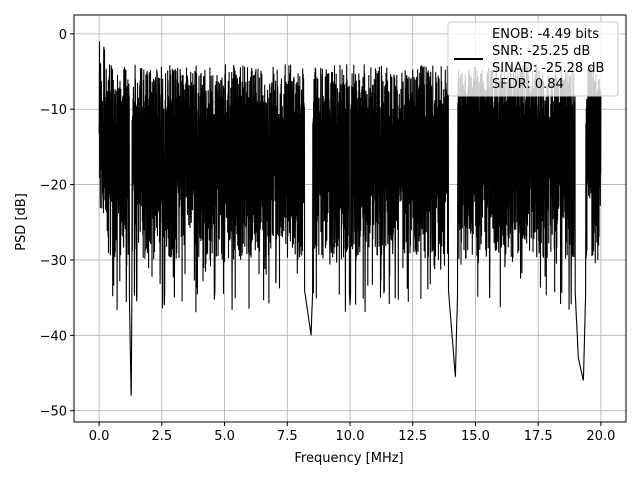  Describe the element at coordinates (538, 436) in the screenshot. I see `x-tick-label-7: 17.5` at that location.